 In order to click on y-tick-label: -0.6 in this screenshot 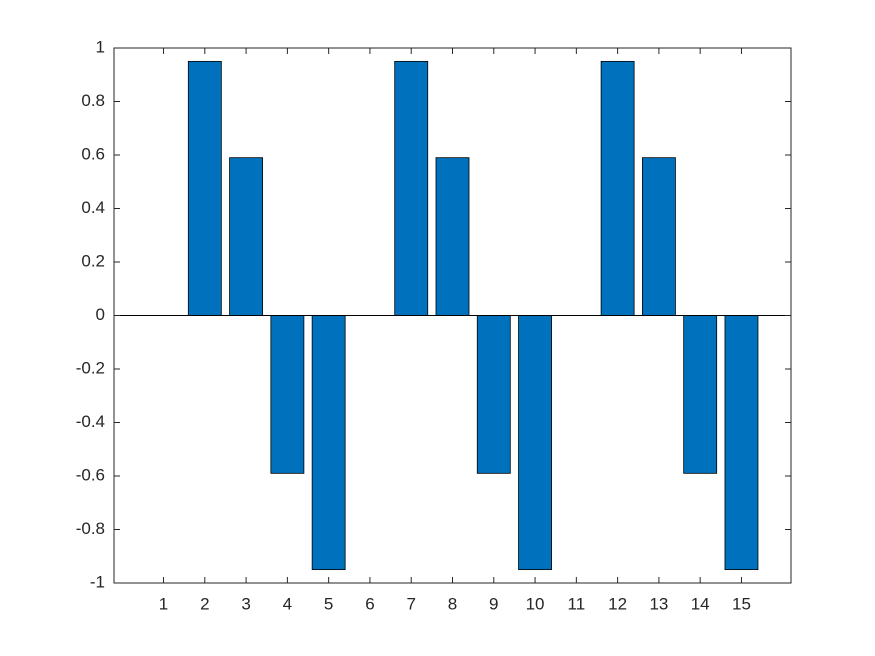, I will do `click(90, 474)`.